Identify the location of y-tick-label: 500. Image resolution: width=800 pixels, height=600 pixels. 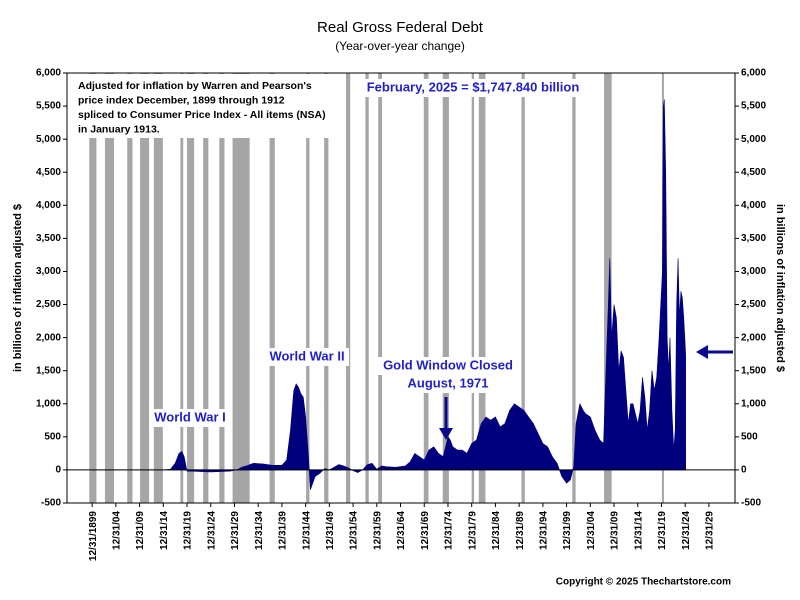
(52, 436).